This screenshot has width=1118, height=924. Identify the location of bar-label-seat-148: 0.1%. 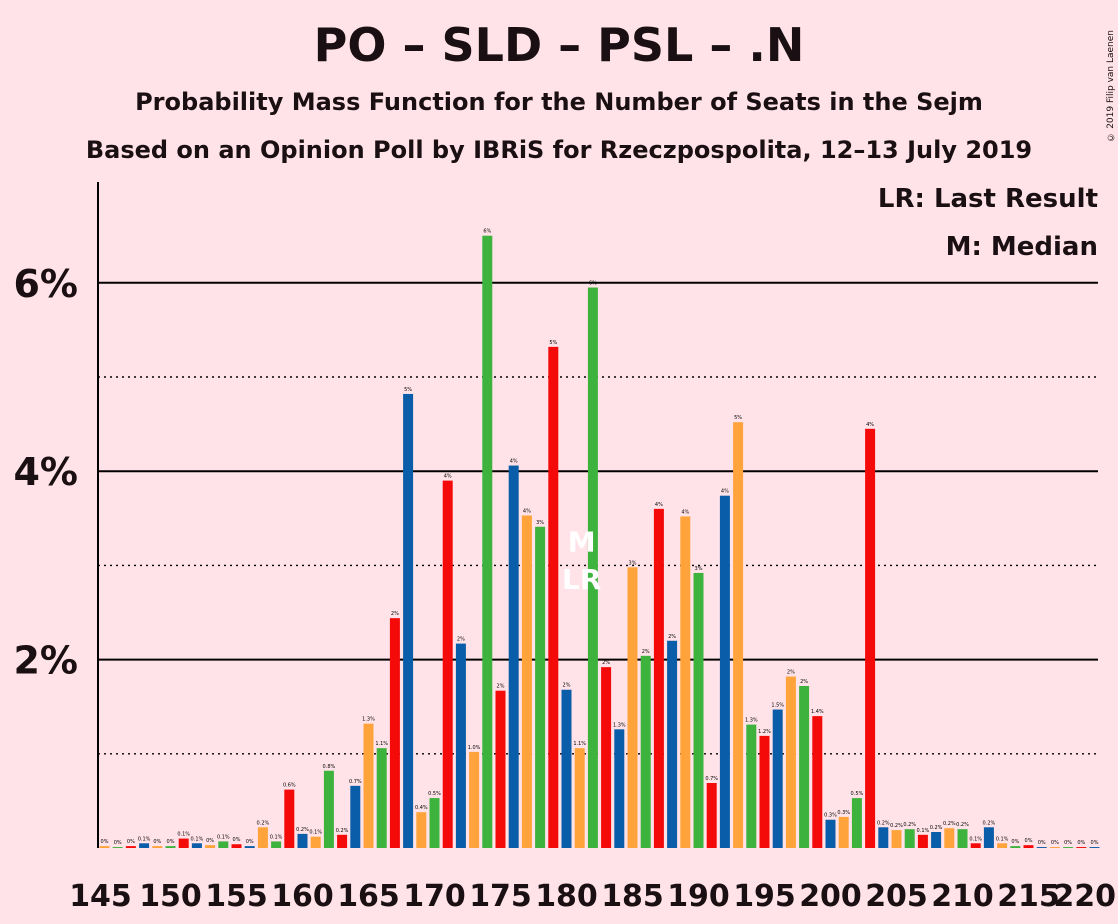
(144, 839).